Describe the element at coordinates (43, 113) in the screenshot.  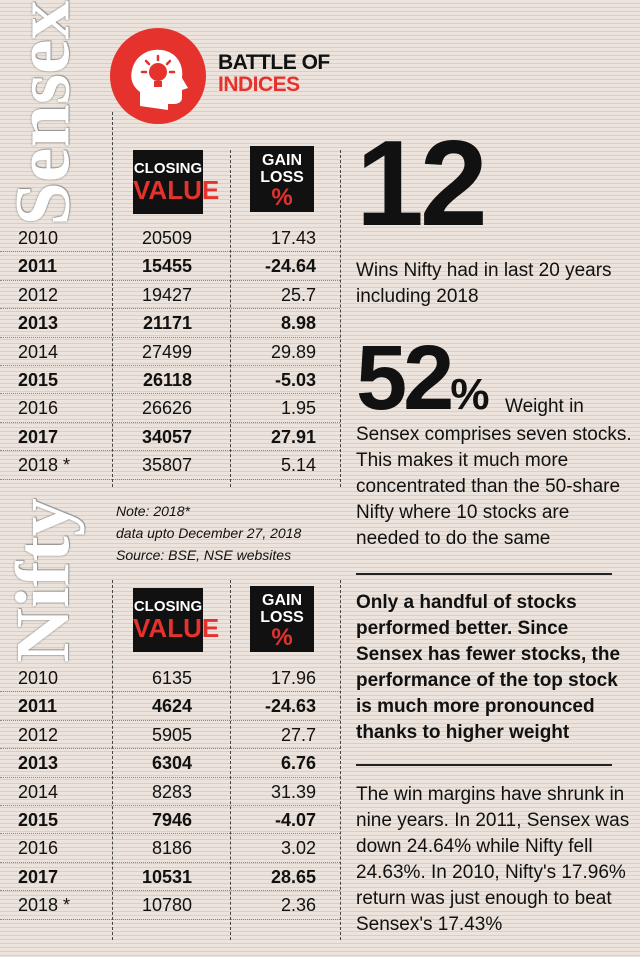
I see `sensex-section-title: Sensex` at that location.